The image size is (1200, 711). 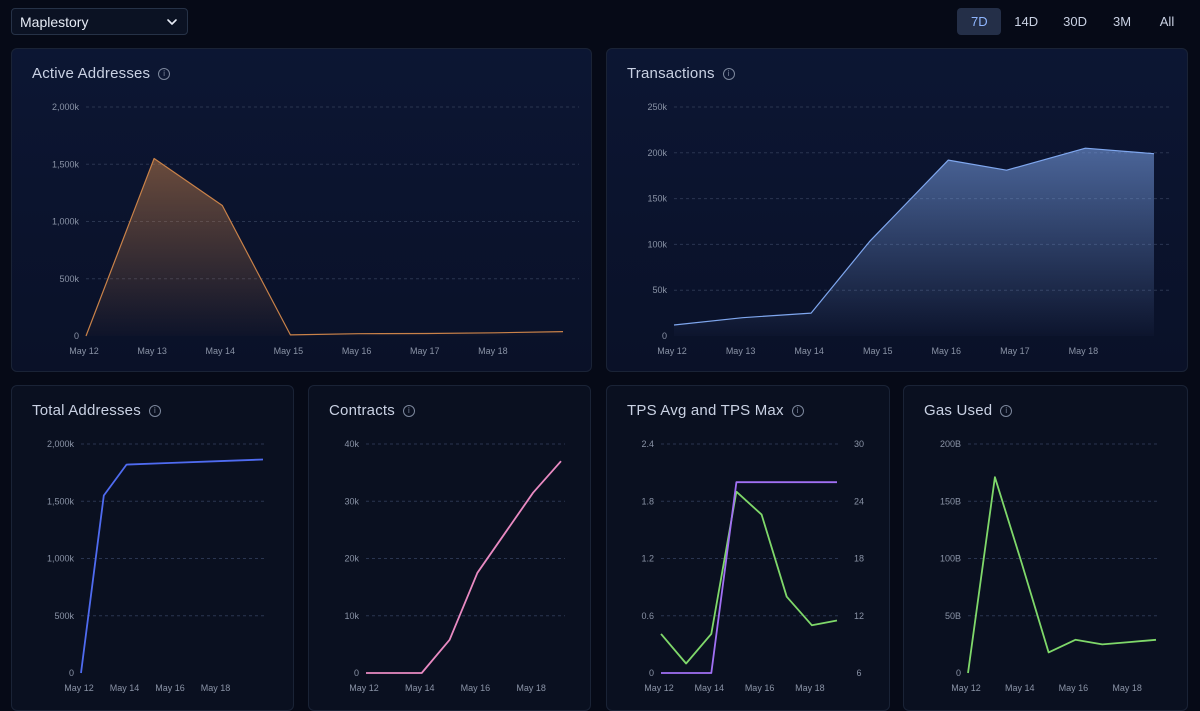 I want to click on y-tick-label: 200k, so click(x=657, y=153).